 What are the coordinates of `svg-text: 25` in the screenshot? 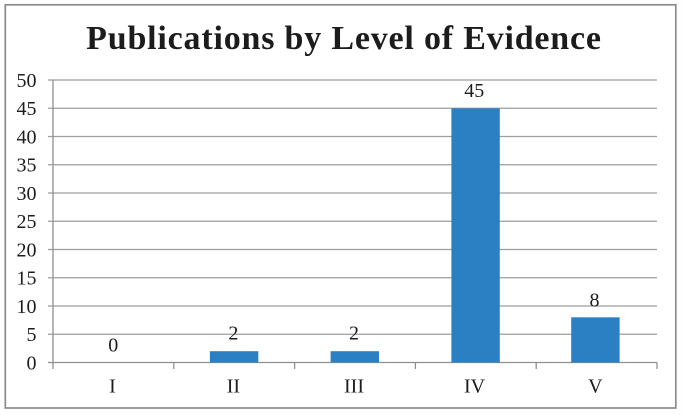 It's located at (27, 222).